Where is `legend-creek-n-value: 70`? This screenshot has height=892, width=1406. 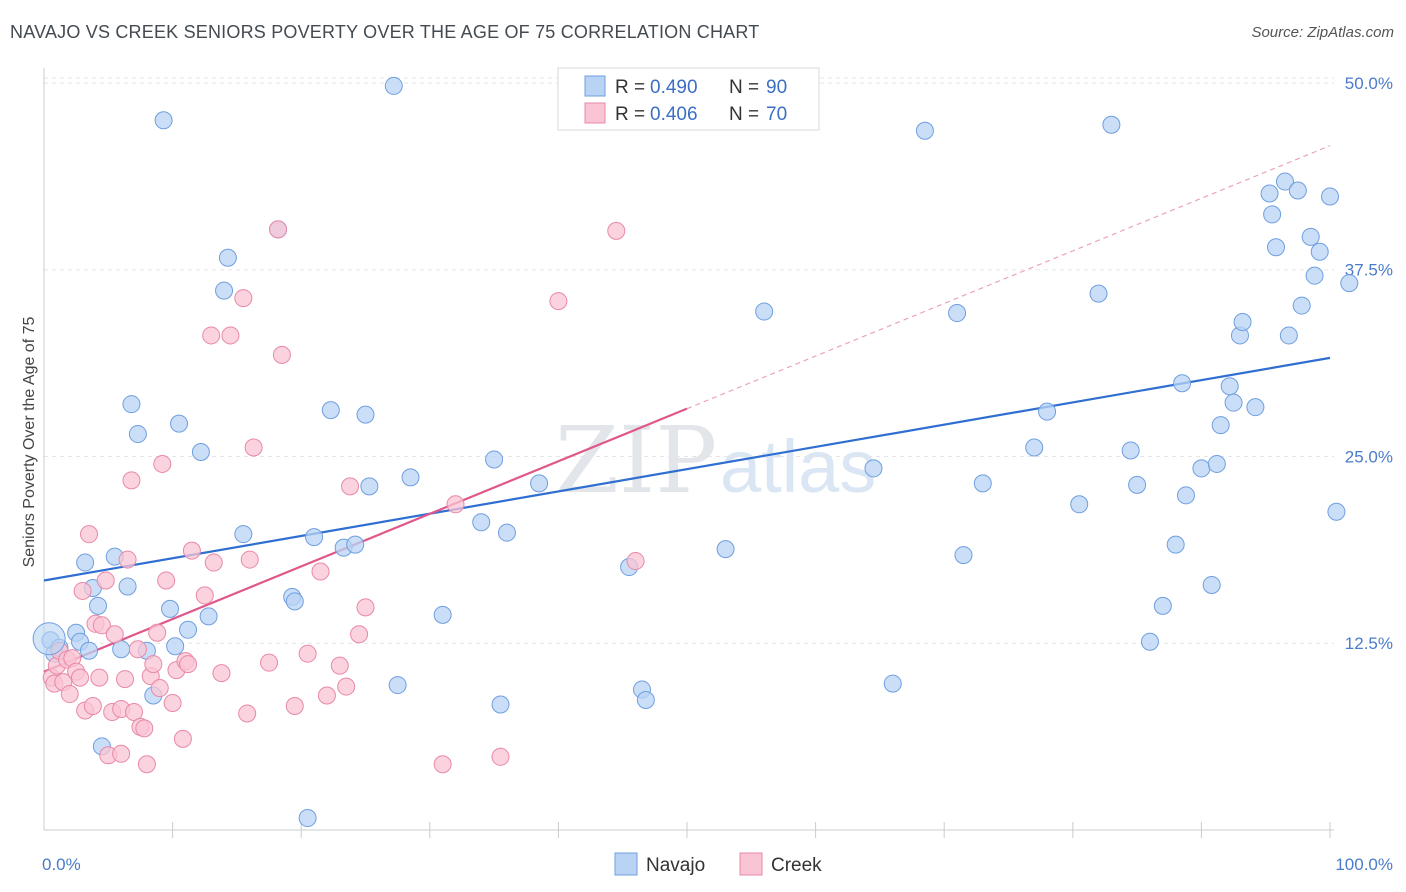 legend-creek-n-value: 70 is located at coordinates (776, 114).